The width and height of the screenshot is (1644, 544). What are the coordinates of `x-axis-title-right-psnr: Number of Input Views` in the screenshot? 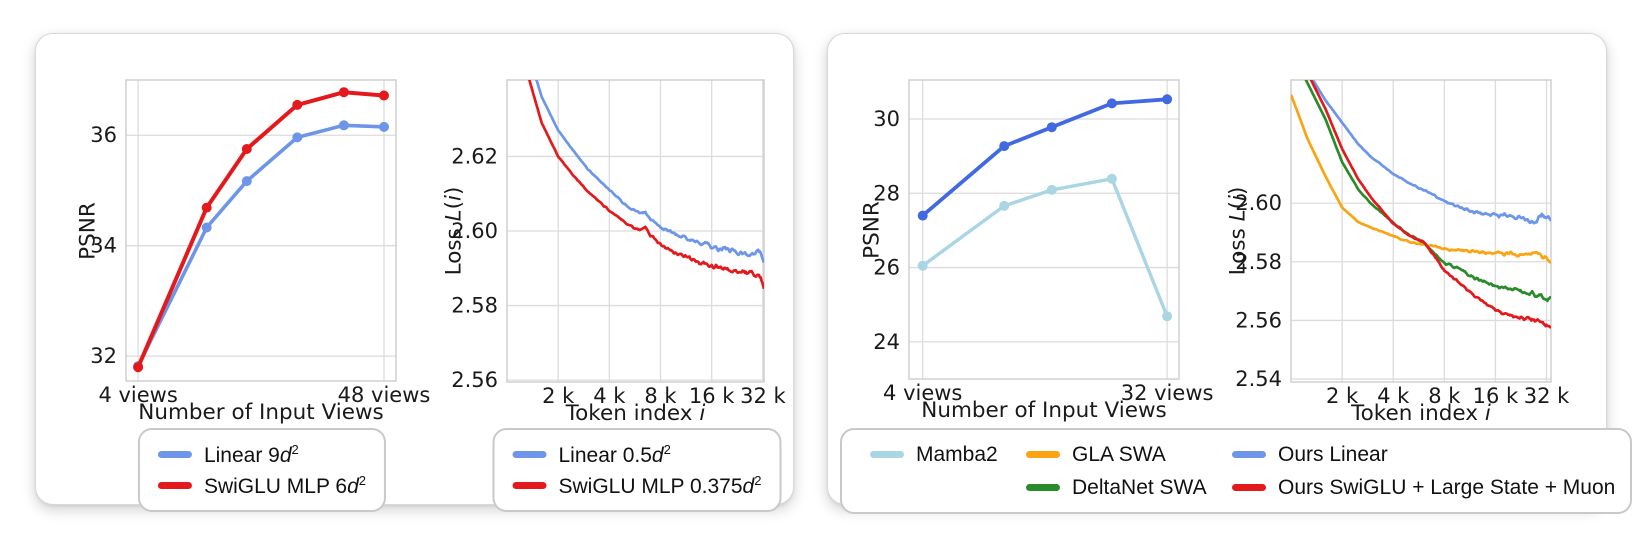 It's located at (1044, 410).